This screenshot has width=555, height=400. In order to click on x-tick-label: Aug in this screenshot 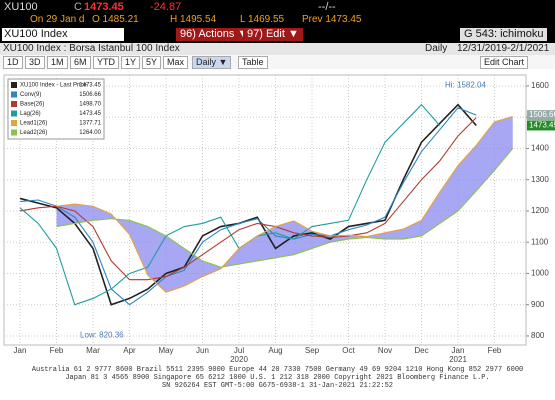, I will do `click(275, 350)`.